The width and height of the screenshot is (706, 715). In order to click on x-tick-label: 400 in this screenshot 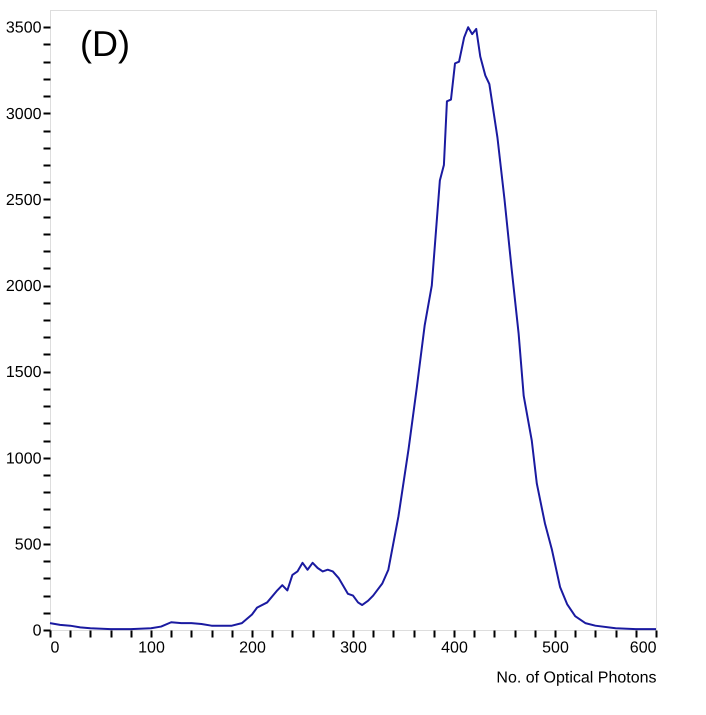, I will do `click(454, 648)`.